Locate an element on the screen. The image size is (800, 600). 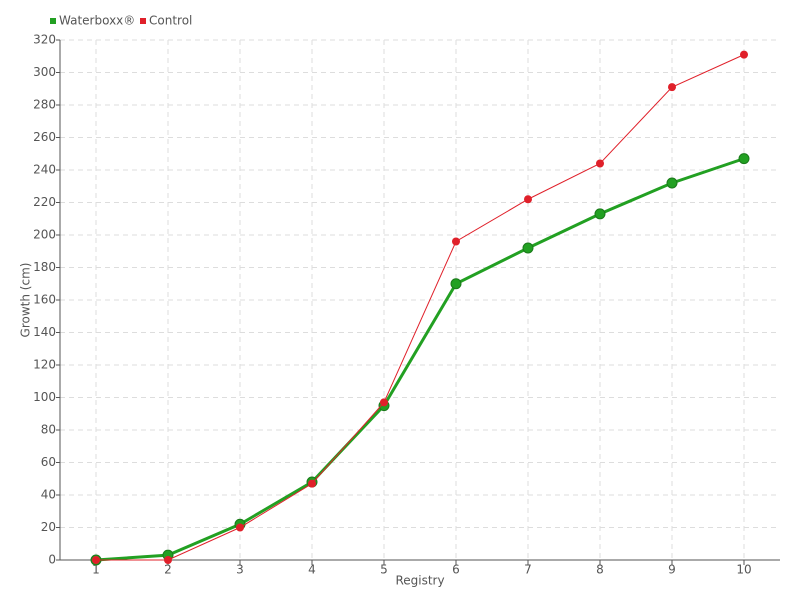
x-tick-label: 6 is located at coordinates (456, 570).